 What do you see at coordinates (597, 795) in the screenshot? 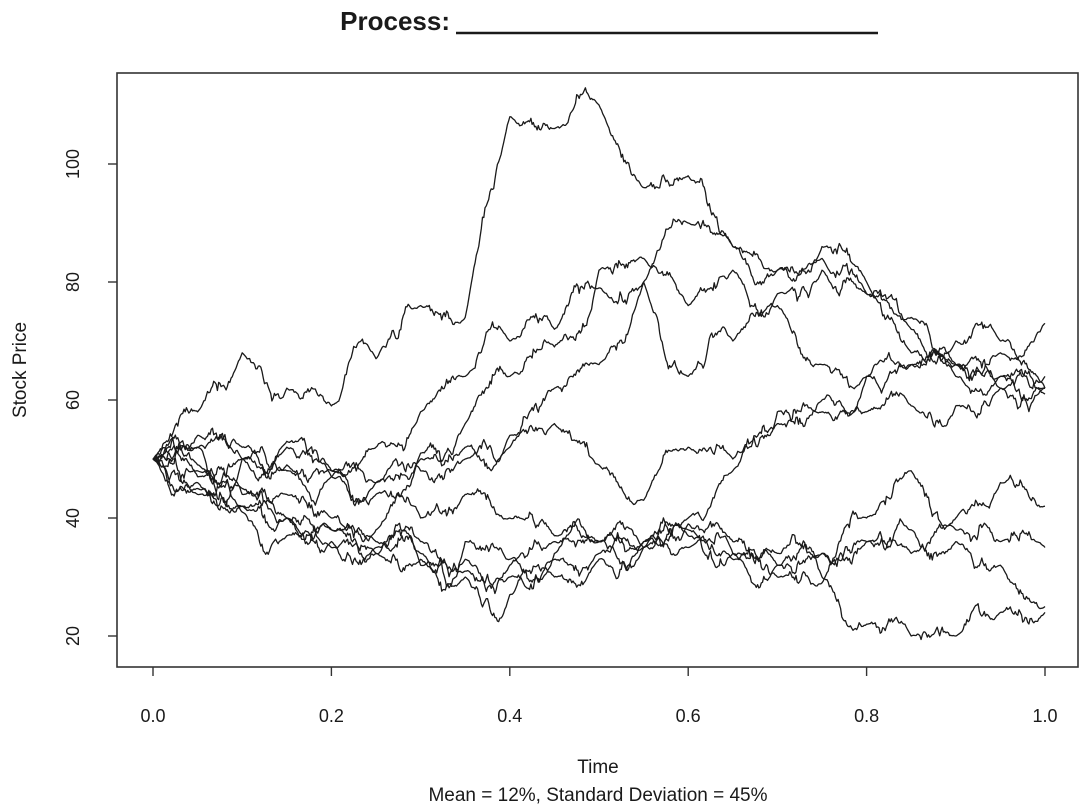
I see `chart-caption: Mean = 12%, Standard Deviation = 45%` at bounding box center [597, 795].